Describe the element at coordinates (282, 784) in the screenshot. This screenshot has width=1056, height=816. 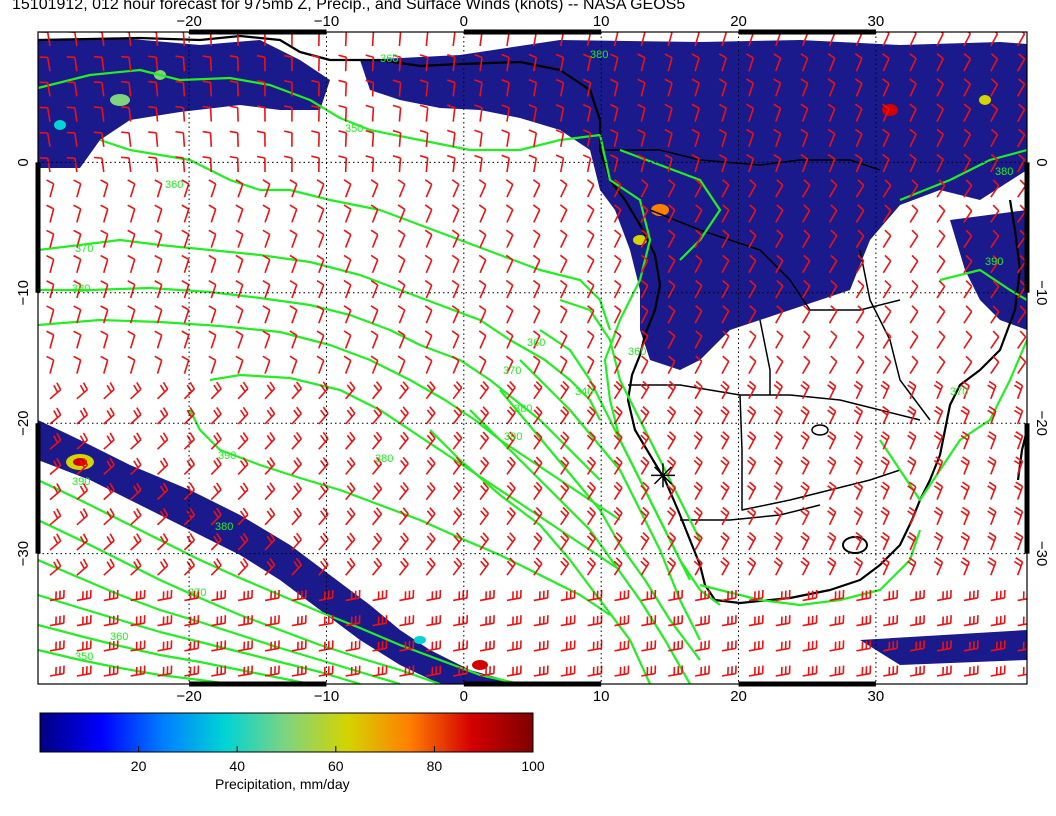
I see `colorbar-title: Precipitation, mm/day` at that location.